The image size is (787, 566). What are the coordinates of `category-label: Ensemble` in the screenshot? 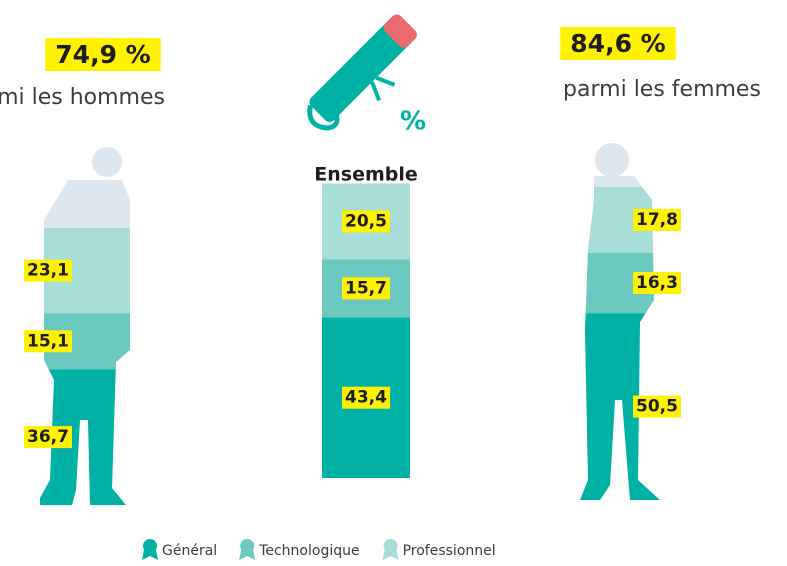 It's located at (366, 175).